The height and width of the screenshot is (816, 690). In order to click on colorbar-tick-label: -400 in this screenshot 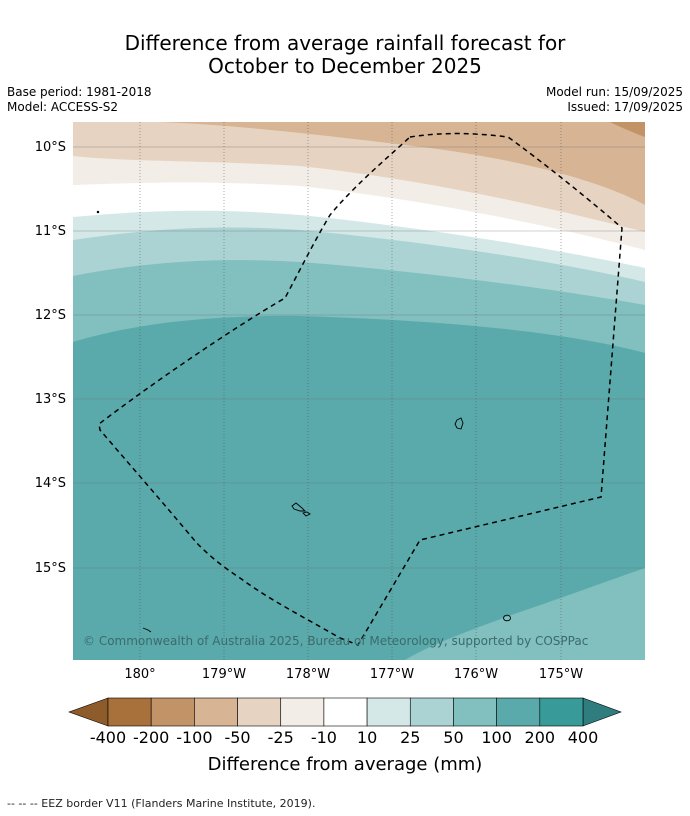, I will do `click(108, 737)`.